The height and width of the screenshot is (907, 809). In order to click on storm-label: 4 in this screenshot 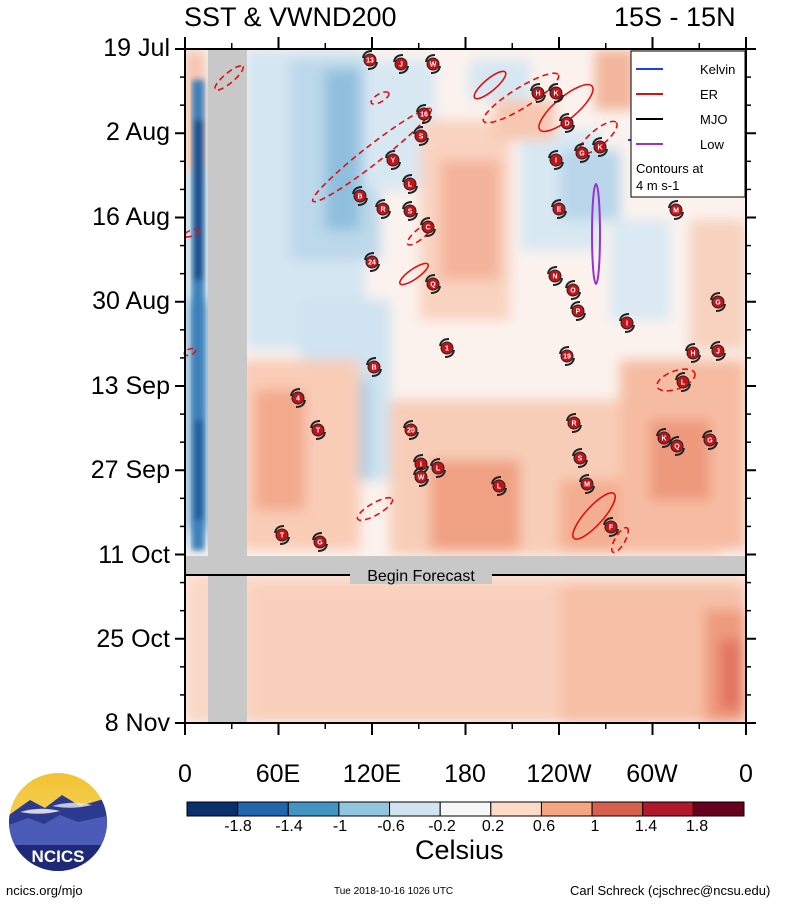, I will do `click(298, 399)`.